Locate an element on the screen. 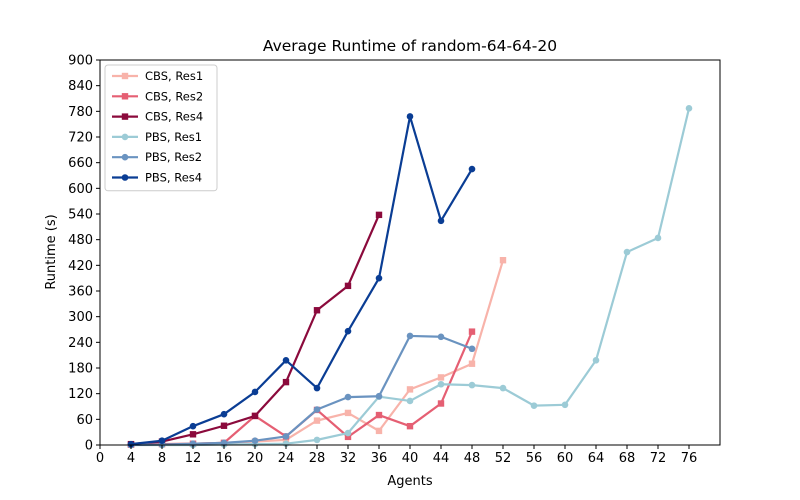  legend-entry: PBS, Res2 is located at coordinates (157, 157).